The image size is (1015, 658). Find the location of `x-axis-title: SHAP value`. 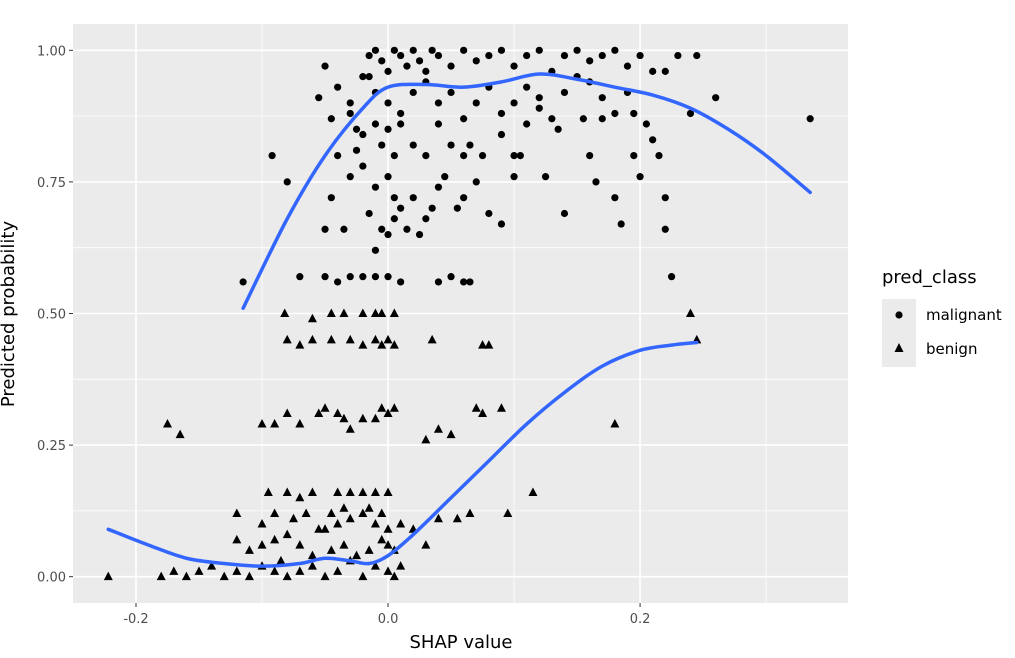

x-axis-title: SHAP value is located at coordinates (460, 642).